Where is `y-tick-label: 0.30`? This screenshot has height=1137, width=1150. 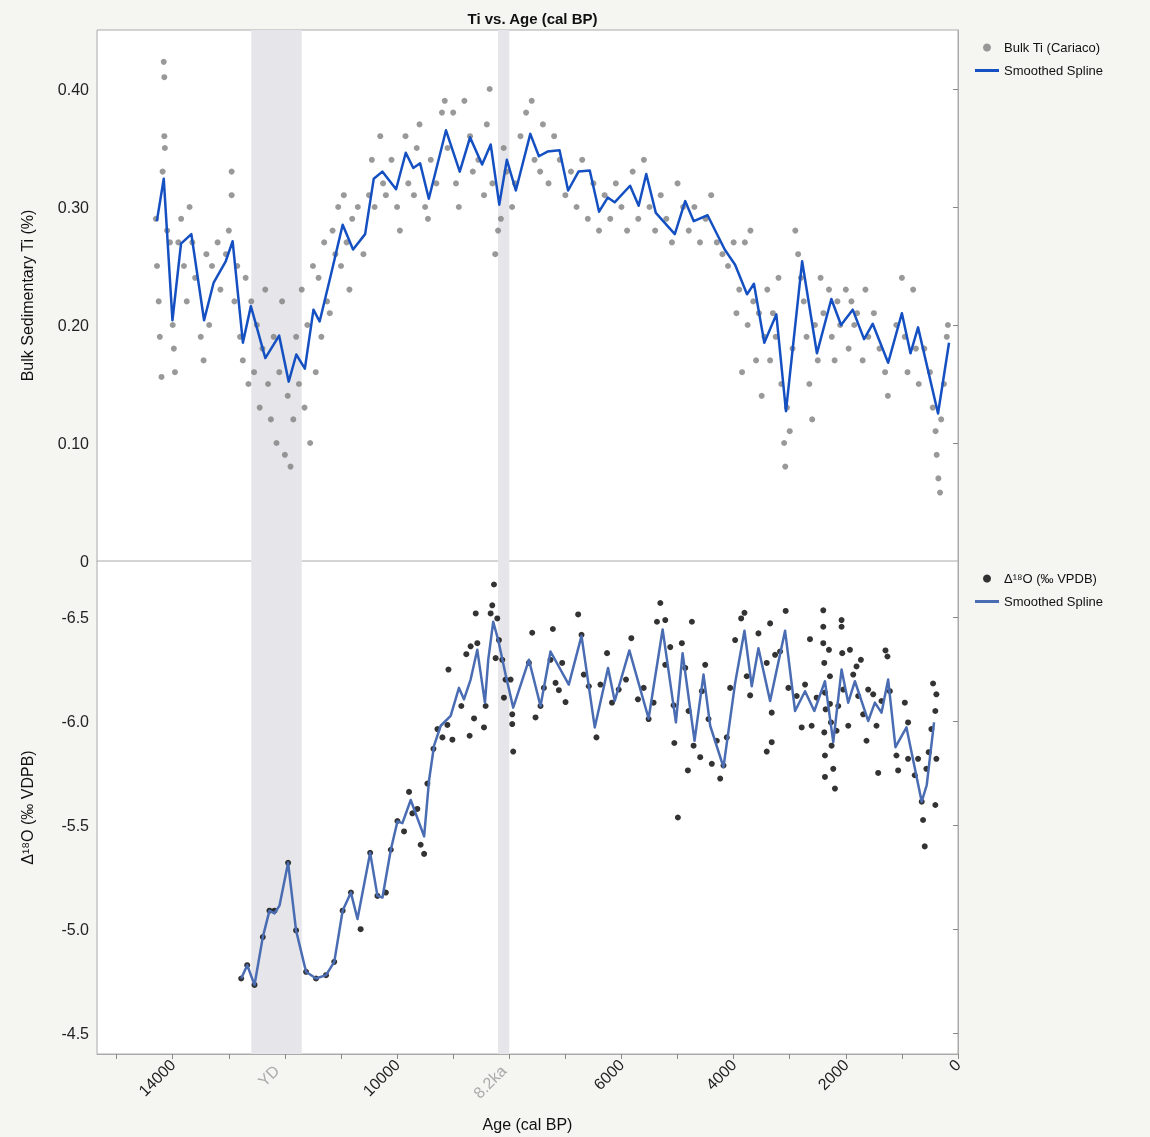 y-tick-label: 0.30 is located at coordinates (73, 207).